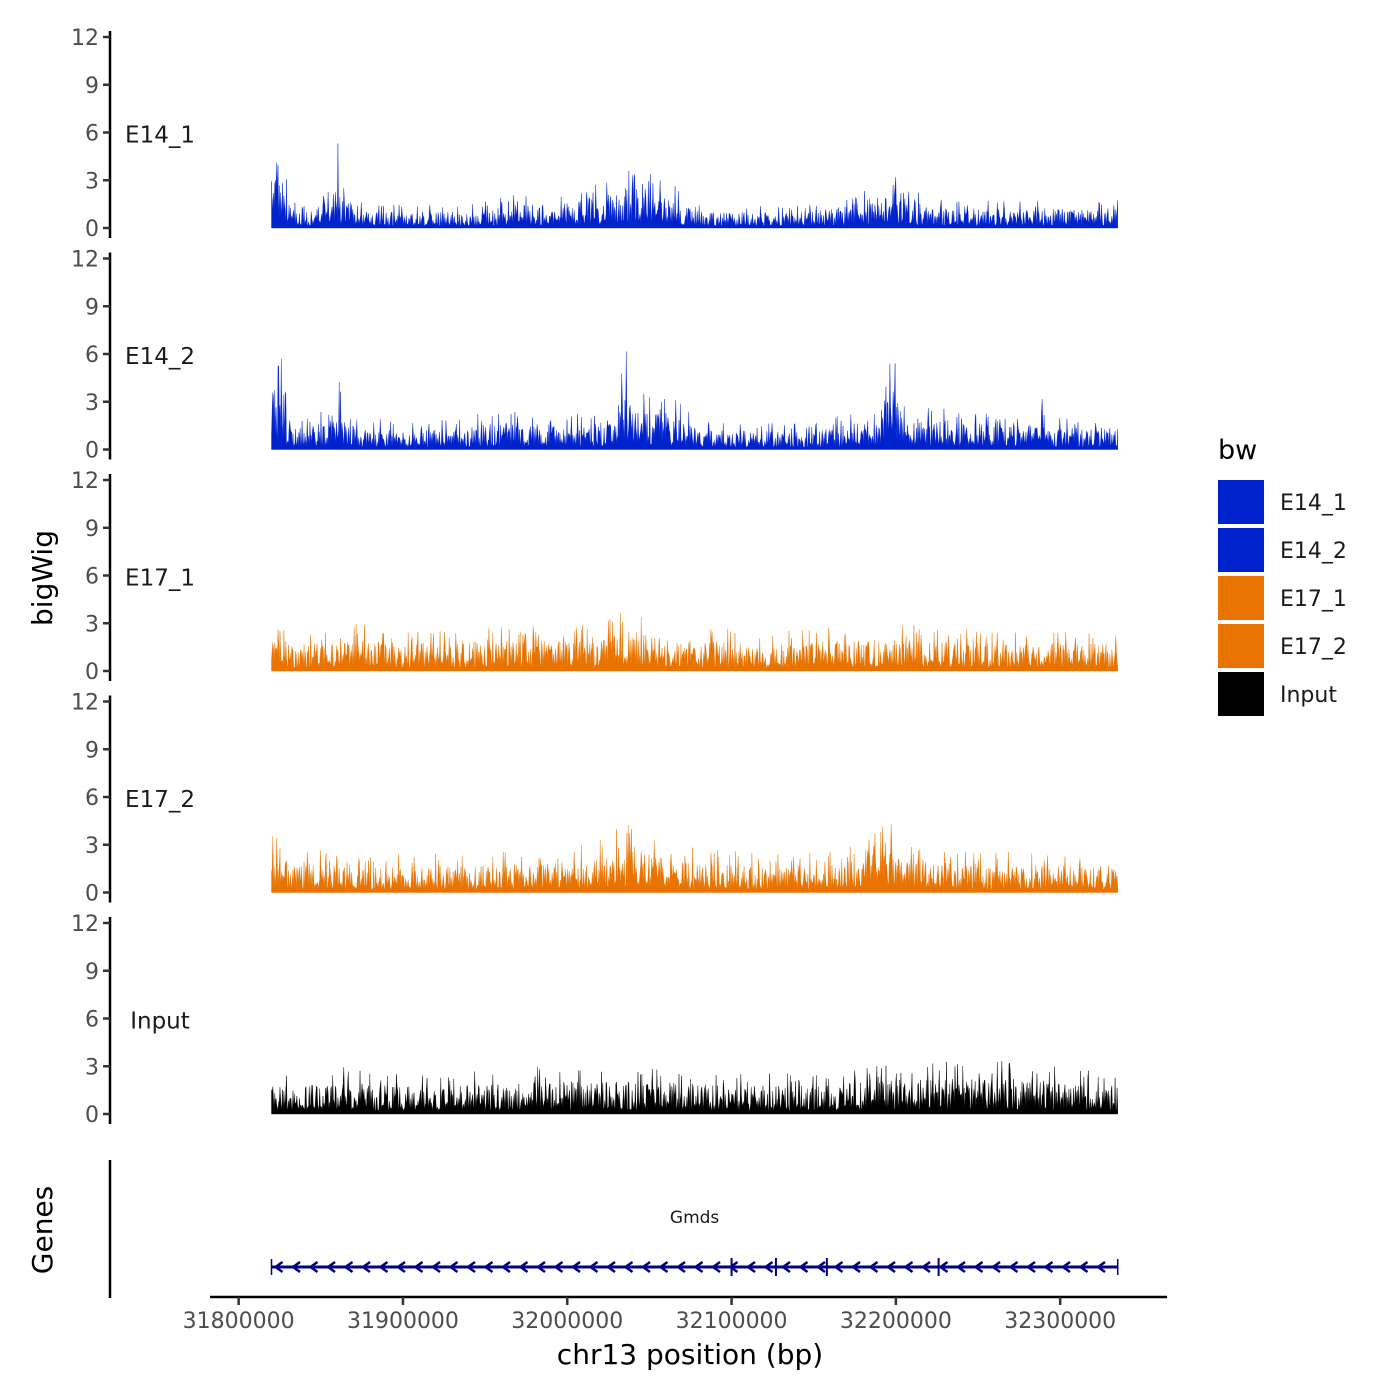 This screenshot has width=1400, height=1400. Describe the element at coordinates (594, 134) in the screenshot. I see `track-e14_1: 0 3 6 9 12 E14_1` at that location.